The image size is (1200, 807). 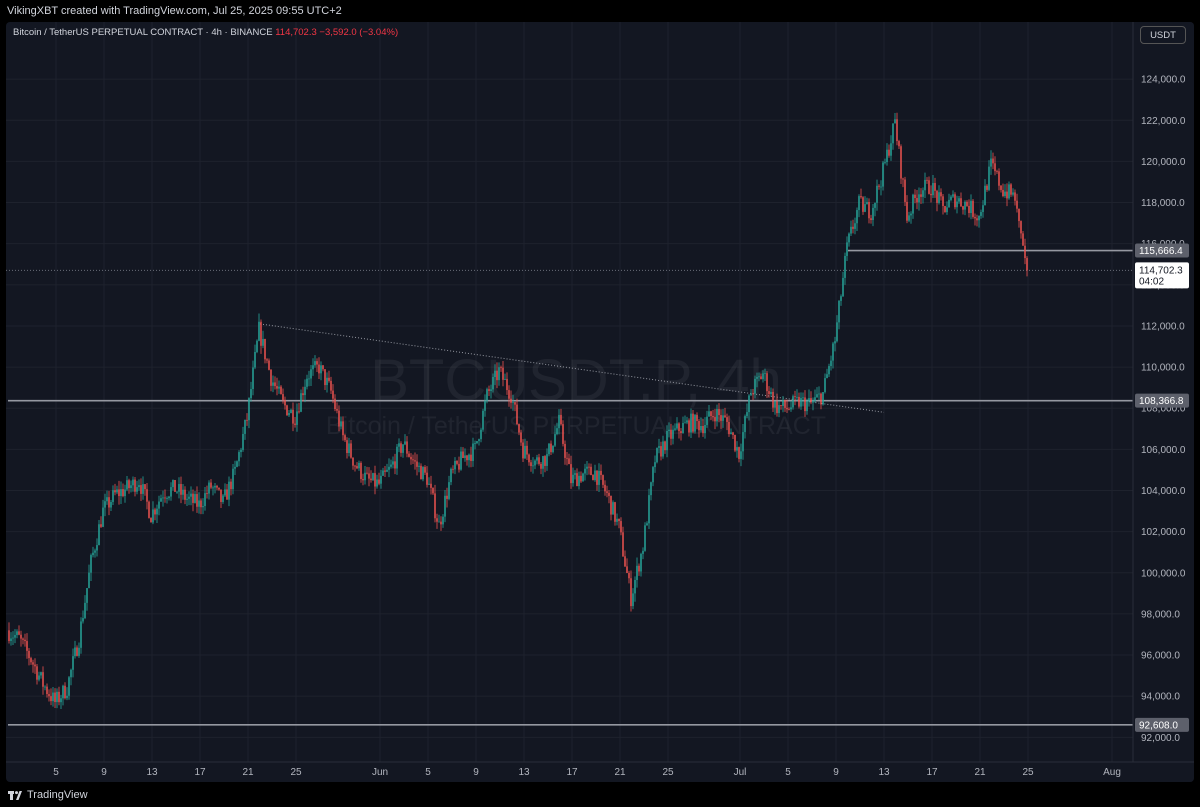 I want to click on price-tick-label: 118,000.0, so click(x=1163, y=203).